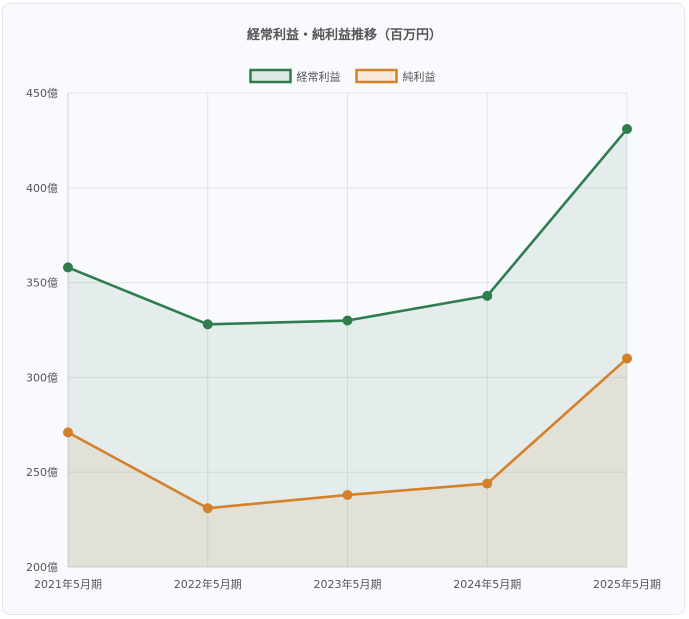  What do you see at coordinates (319, 77) in the screenshot?
I see `legend-label: 経常利益` at bounding box center [319, 77].